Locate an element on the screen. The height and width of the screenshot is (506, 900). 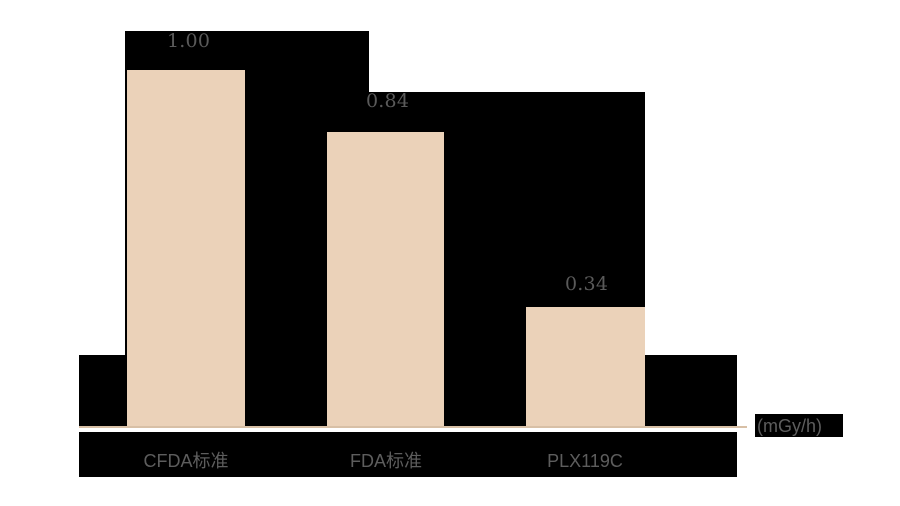
bar-fda is located at coordinates (385, 279).